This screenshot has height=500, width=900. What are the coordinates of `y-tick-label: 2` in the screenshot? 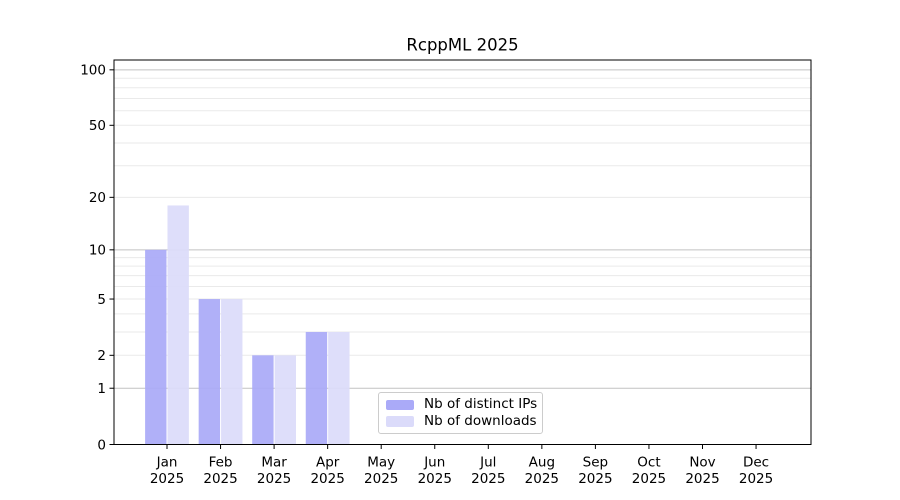 It's located at (101, 356).